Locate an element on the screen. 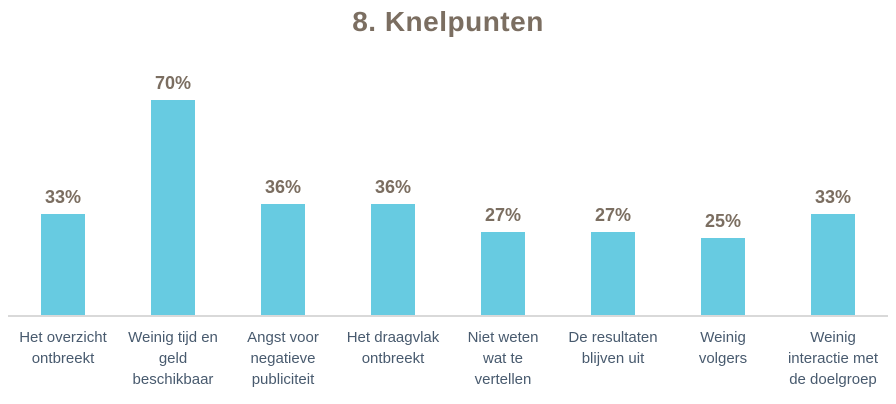 The image size is (896, 404). category-label: Niet weten wat te vertellen is located at coordinates (503, 358).